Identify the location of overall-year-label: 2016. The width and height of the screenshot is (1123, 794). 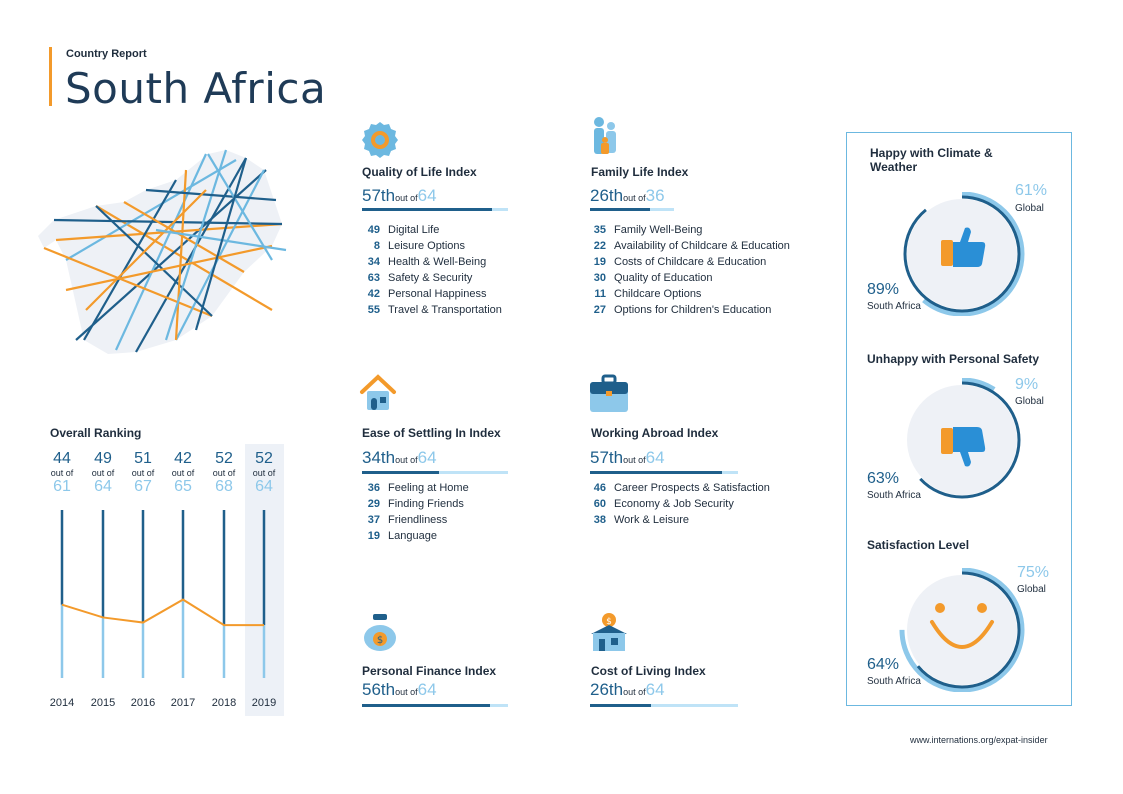
(143, 703).